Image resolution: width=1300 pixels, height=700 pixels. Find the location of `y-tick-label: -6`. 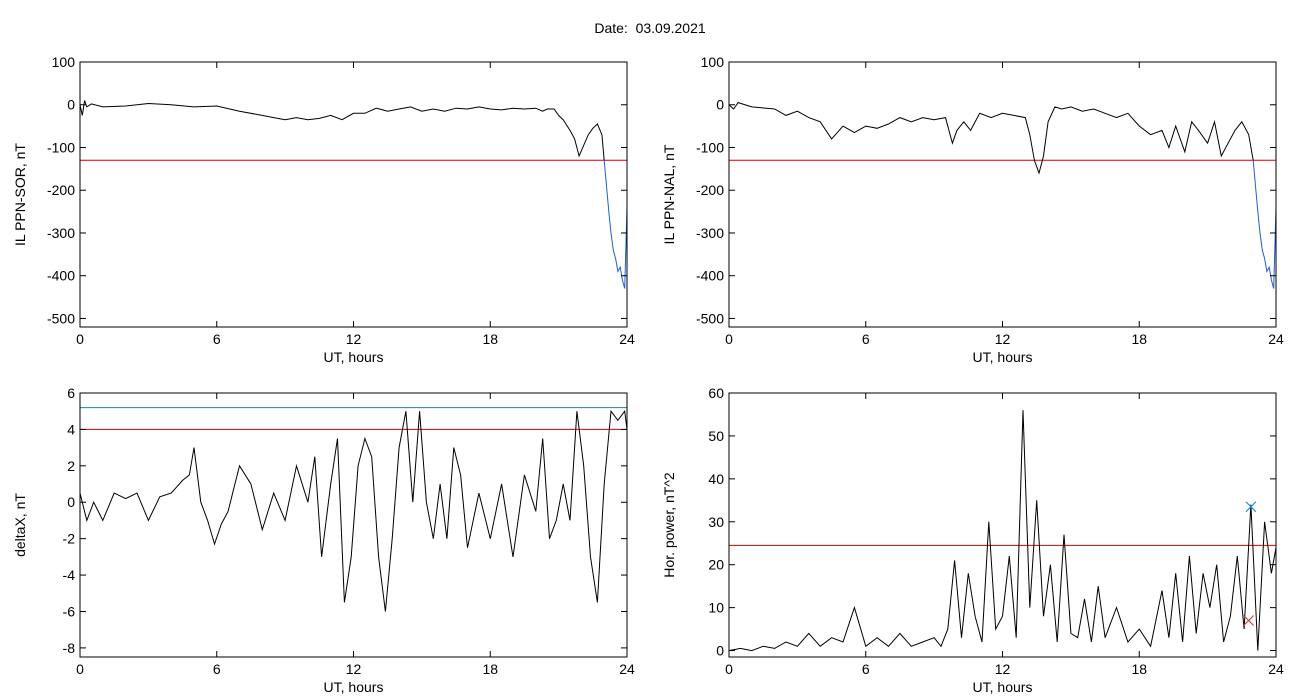

y-tick-label: -6 is located at coordinates (69, 611).